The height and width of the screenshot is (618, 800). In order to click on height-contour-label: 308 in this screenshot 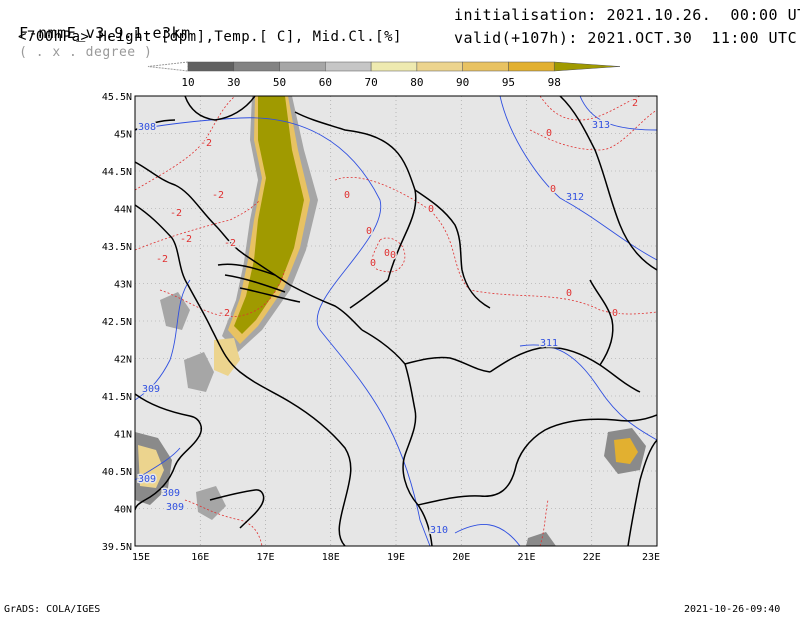, I will do `click(147, 127)`.